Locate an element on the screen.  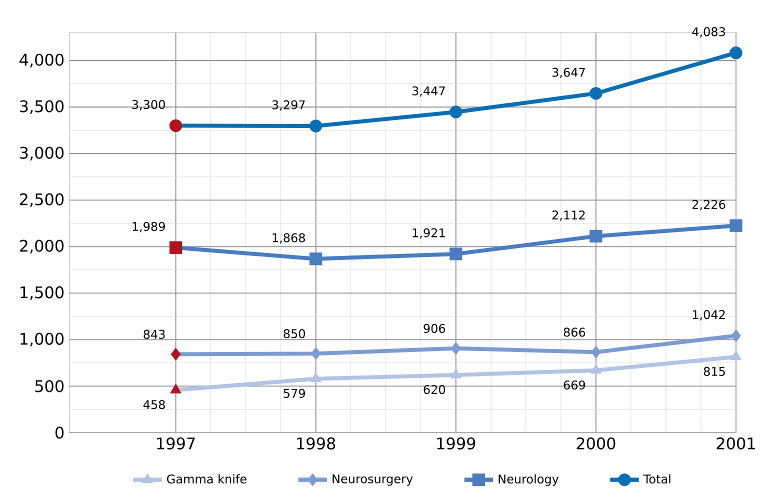
data-label: 1,868 is located at coordinates (288, 238).